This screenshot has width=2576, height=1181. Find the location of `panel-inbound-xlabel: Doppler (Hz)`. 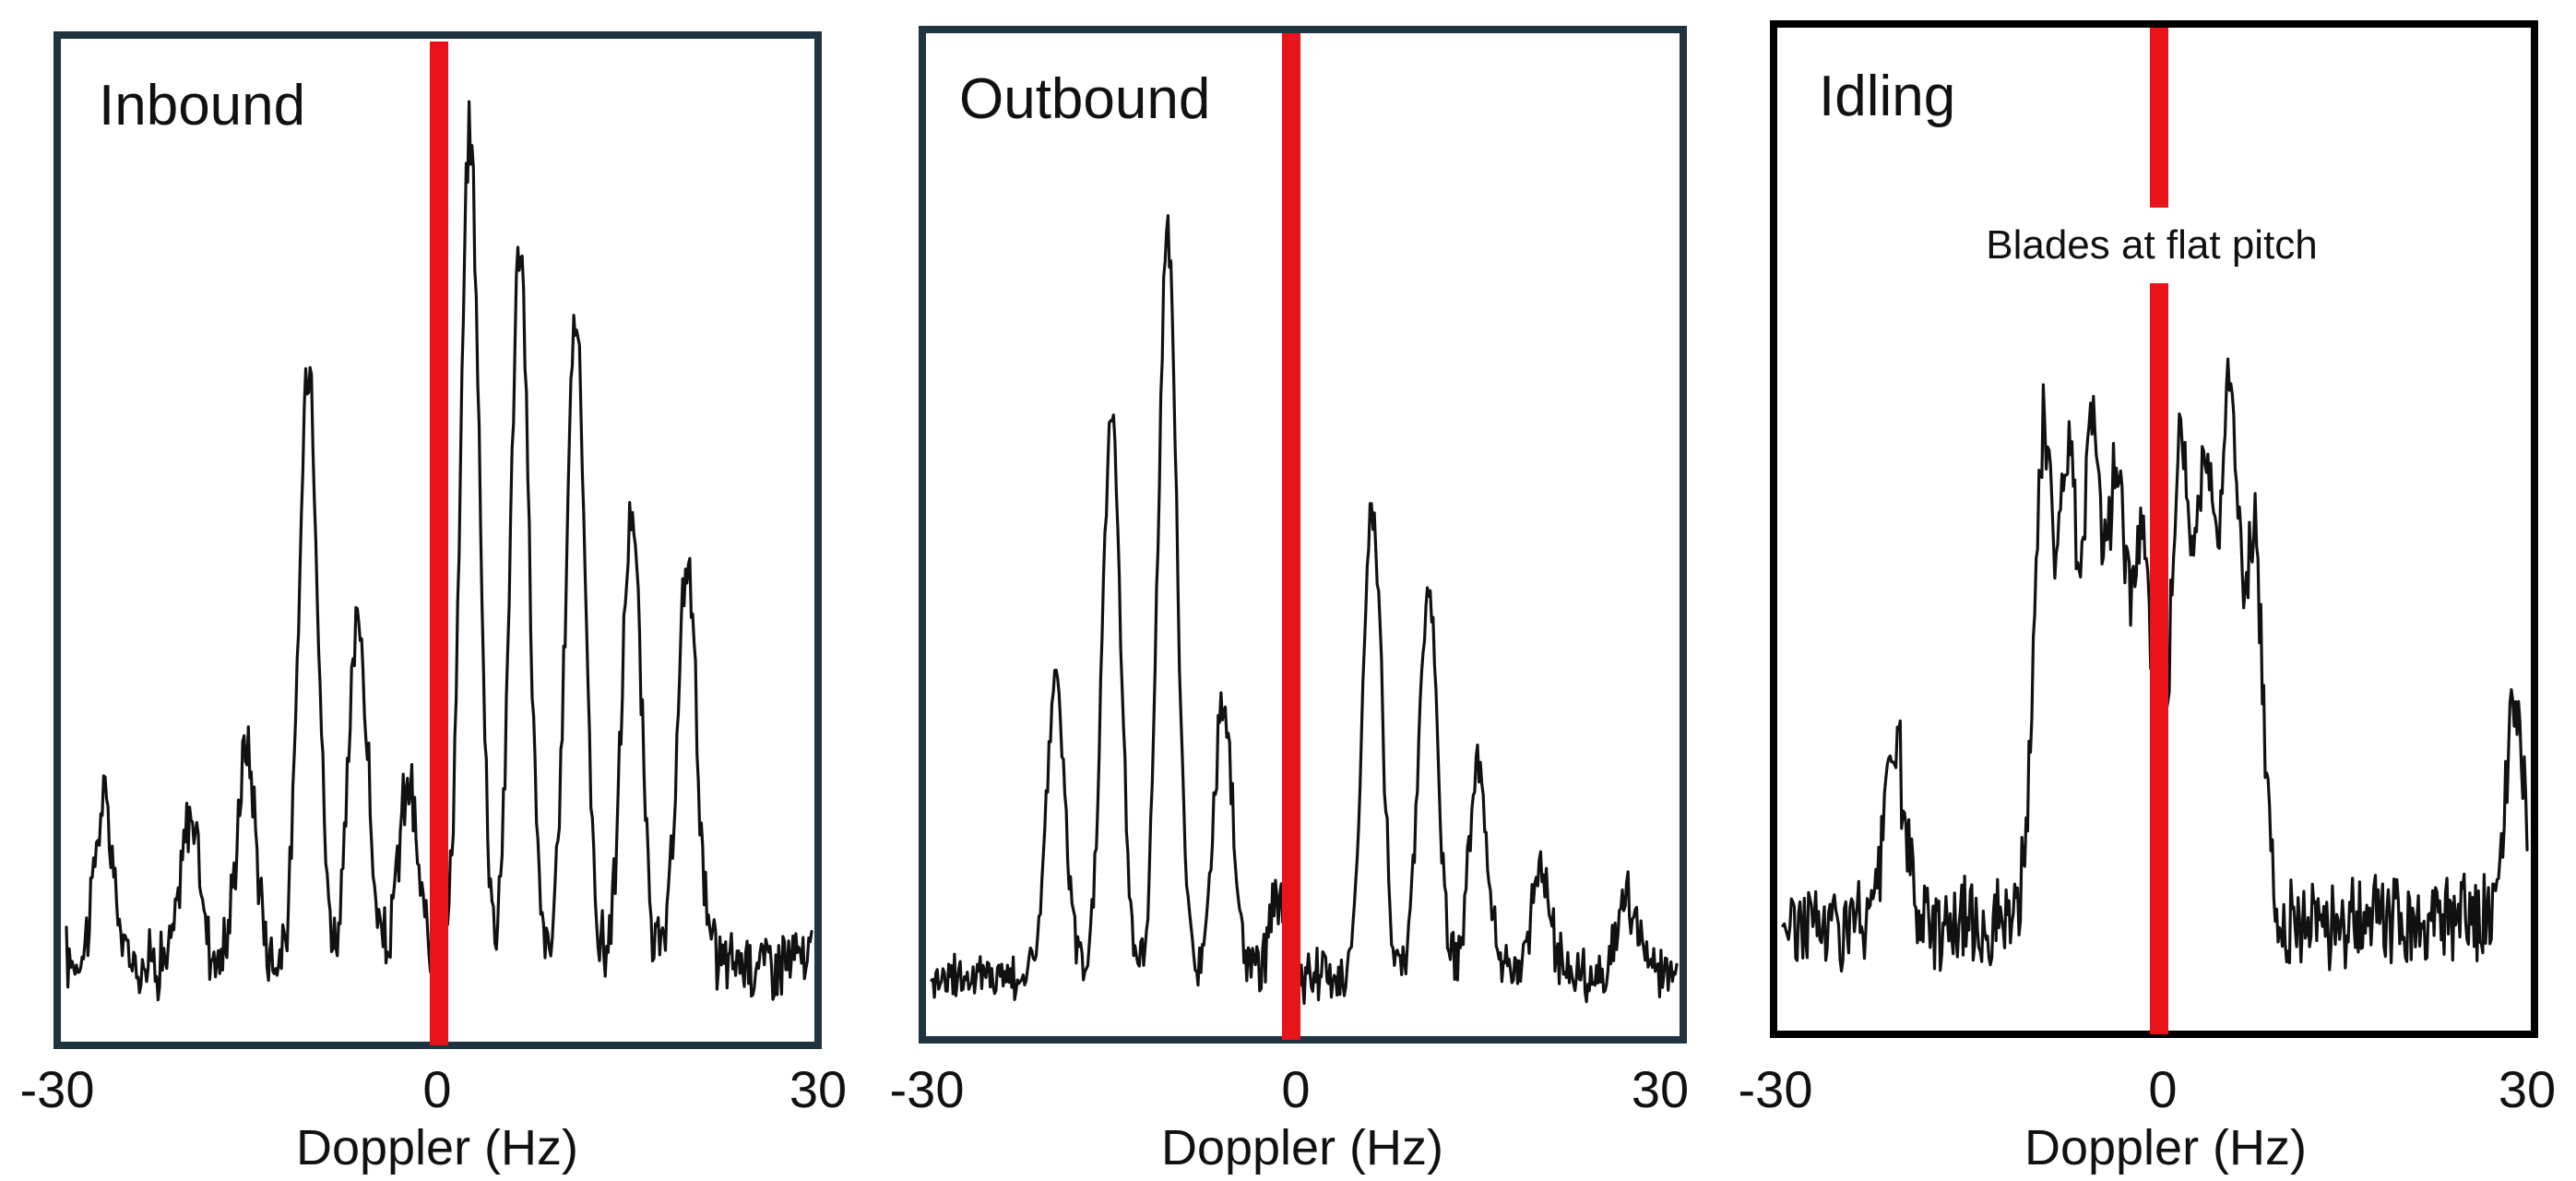

panel-inbound-xlabel: Doppler (Hz) is located at coordinates (437, 1147).